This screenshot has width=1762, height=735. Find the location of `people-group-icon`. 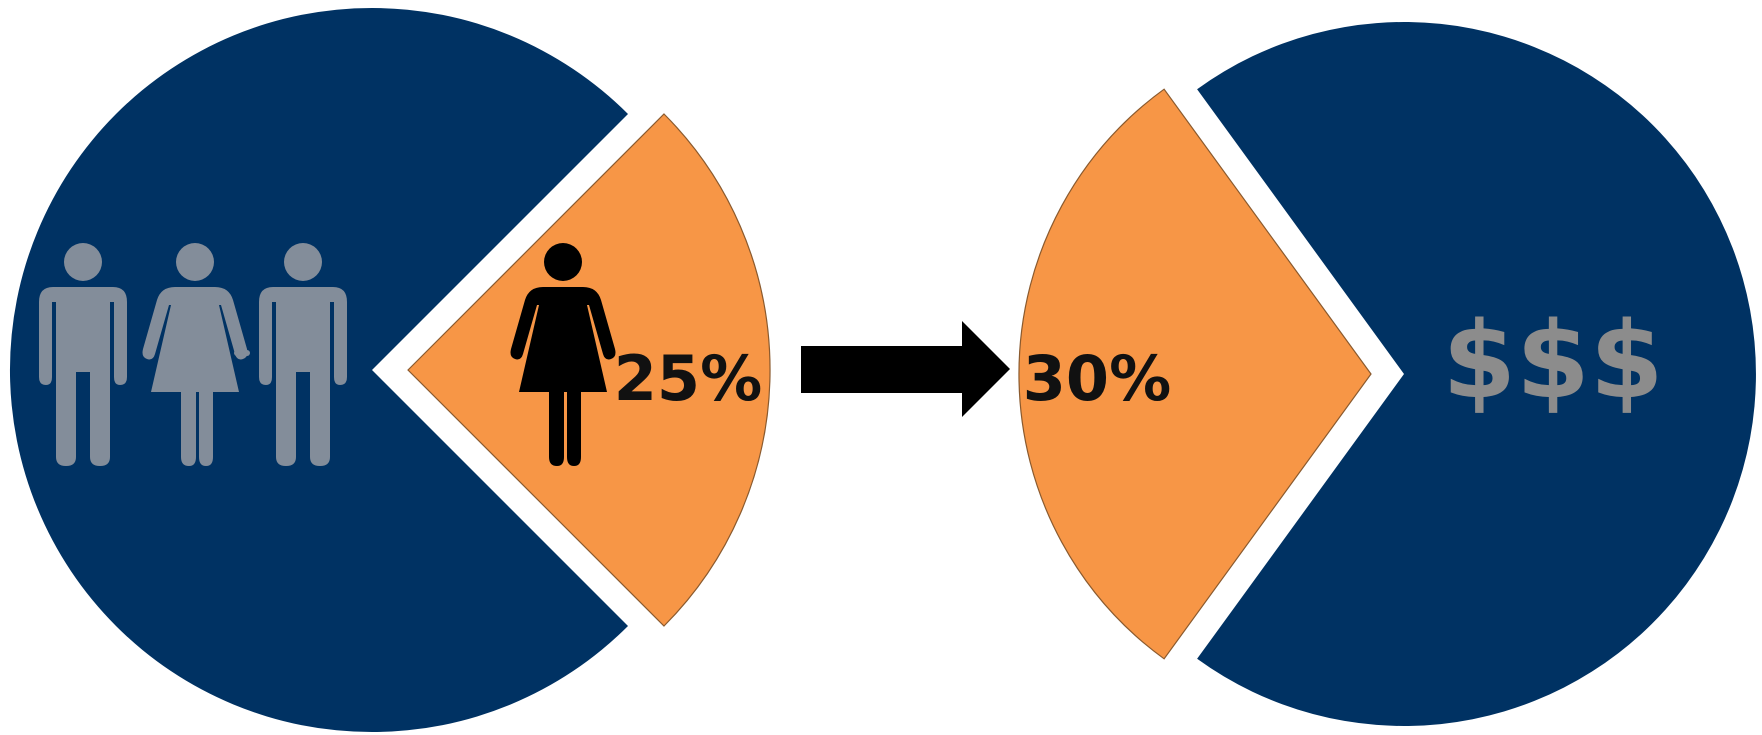

people-group-icon is located at coordinates (193, 354).